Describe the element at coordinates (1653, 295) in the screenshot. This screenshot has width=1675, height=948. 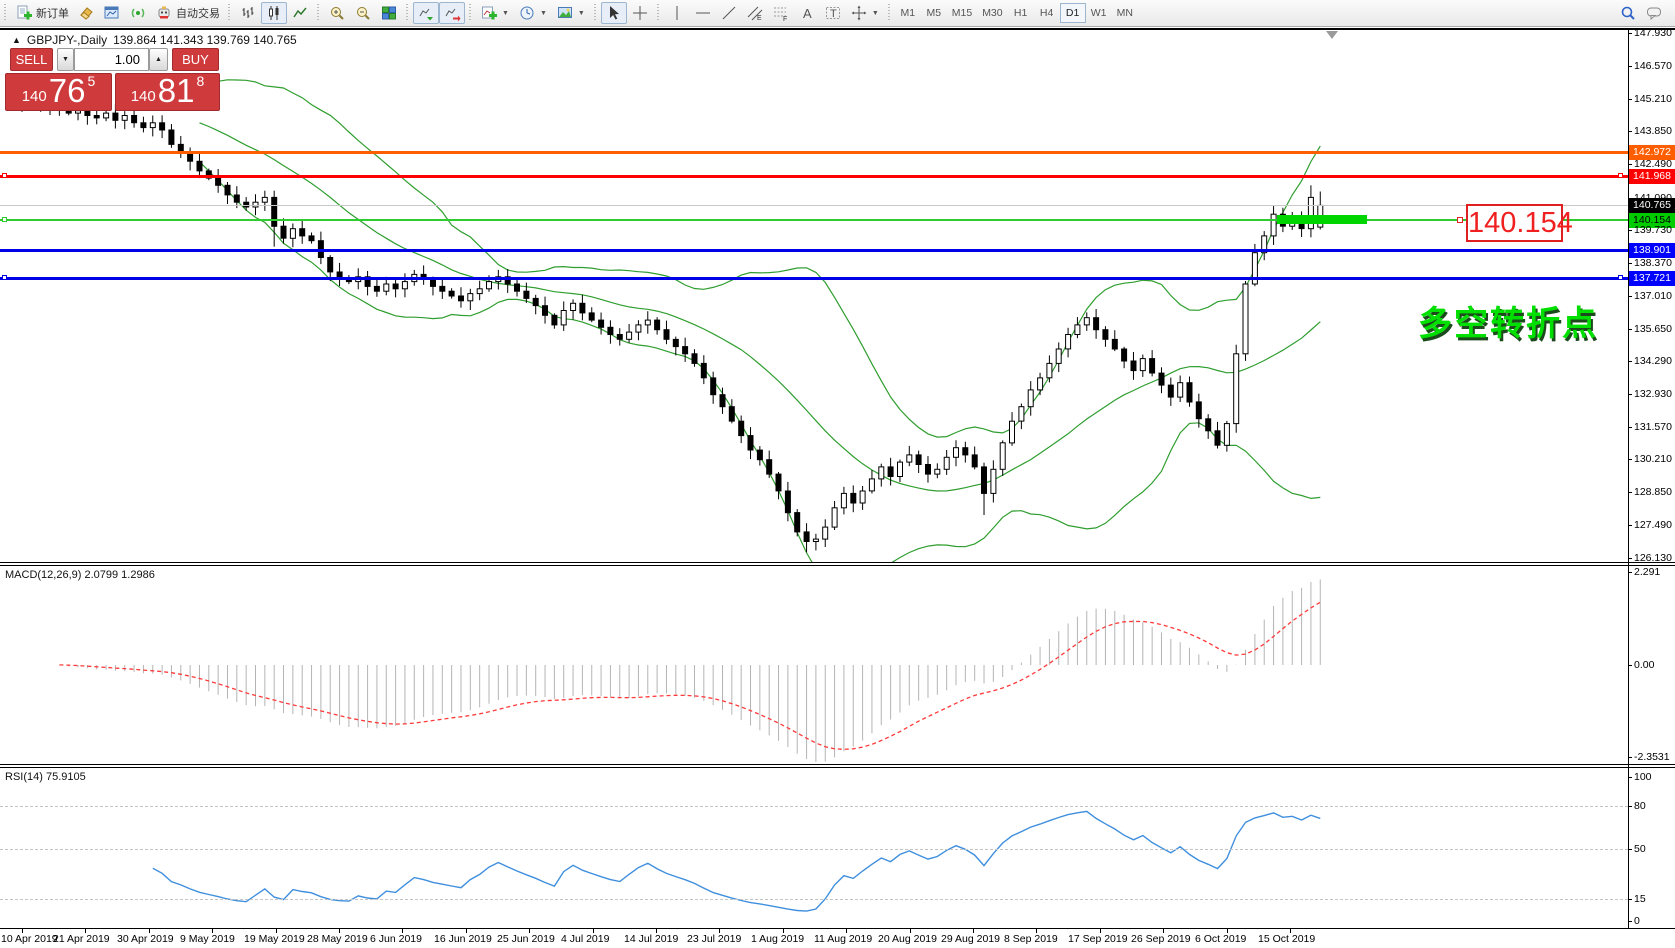
I see `price-axis-label: 137.010` at that location.